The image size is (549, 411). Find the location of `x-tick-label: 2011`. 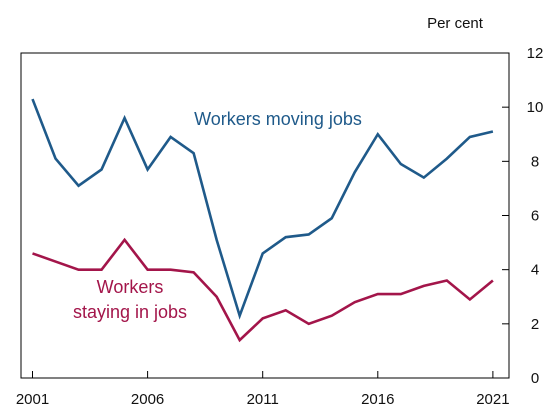

x-tick-label: 2011 is located at coordinates (263, 399).